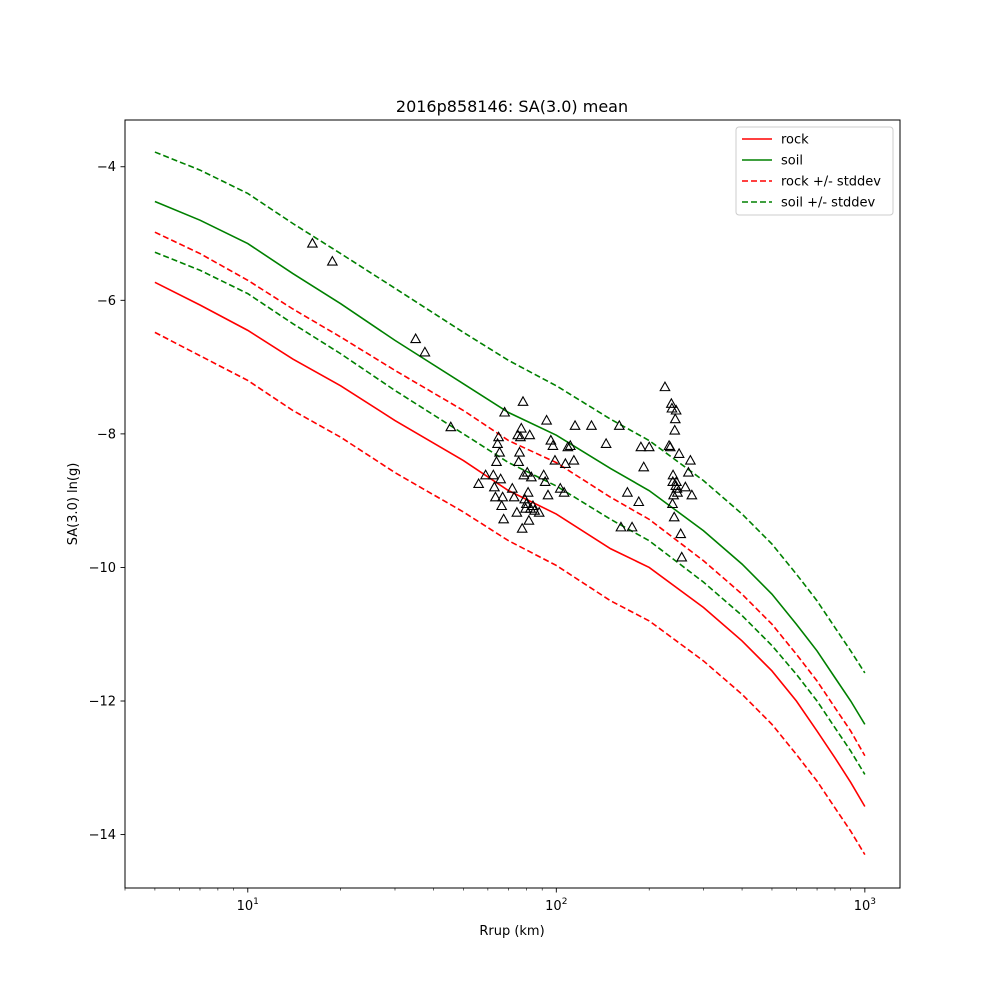 The width and height of the screenshot is (1000, 1000). I want to click on x-tick-label-3: 10³, so click(865, 905).